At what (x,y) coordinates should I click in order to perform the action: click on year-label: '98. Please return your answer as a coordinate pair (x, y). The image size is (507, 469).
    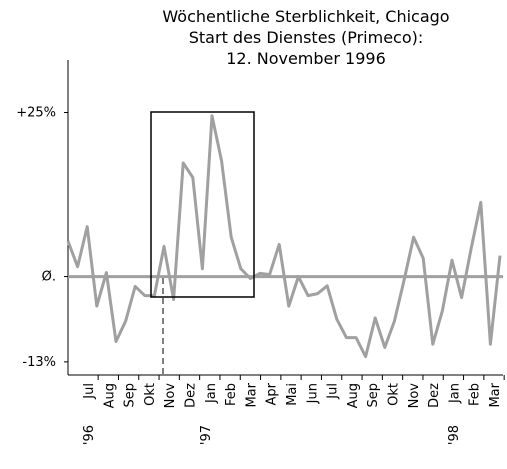
    Looking at the image, I should click on (454, 435).